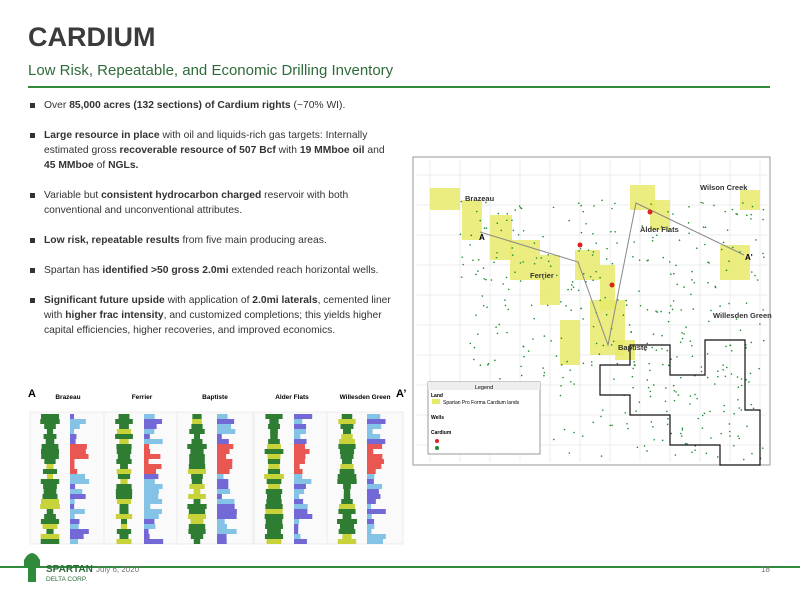 Image resolution: width=800 pixels, height=600 pixels. Describe the element at coordinates (57, 105) in the screenshot. I see `bullet-text: Over` at that location.